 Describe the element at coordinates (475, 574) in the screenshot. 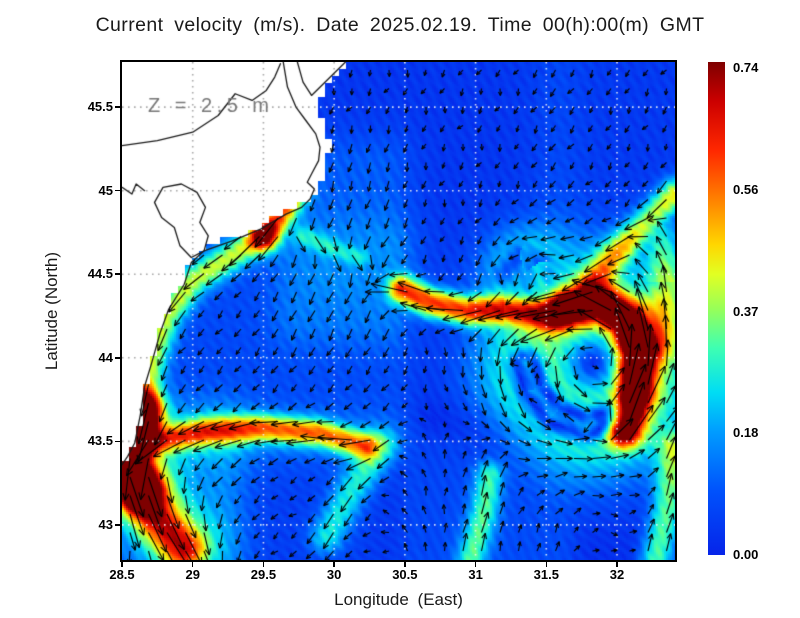

I see `x-tick-label: 31` at that location.